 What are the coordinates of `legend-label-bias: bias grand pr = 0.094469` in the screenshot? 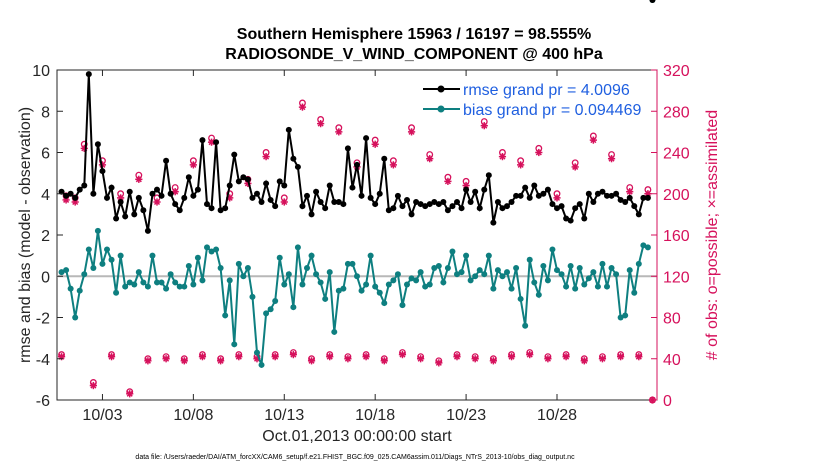 It's located at (552, 110).